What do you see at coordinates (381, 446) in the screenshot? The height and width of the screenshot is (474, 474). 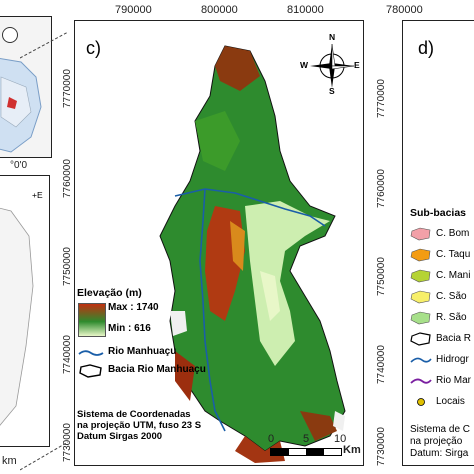 I see `y-tick-d-7730000: 7730000` at bounding box center [381, 446].